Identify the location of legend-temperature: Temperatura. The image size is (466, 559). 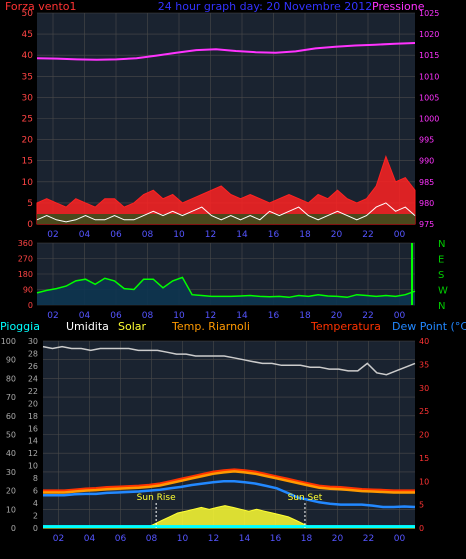
(345, 326).